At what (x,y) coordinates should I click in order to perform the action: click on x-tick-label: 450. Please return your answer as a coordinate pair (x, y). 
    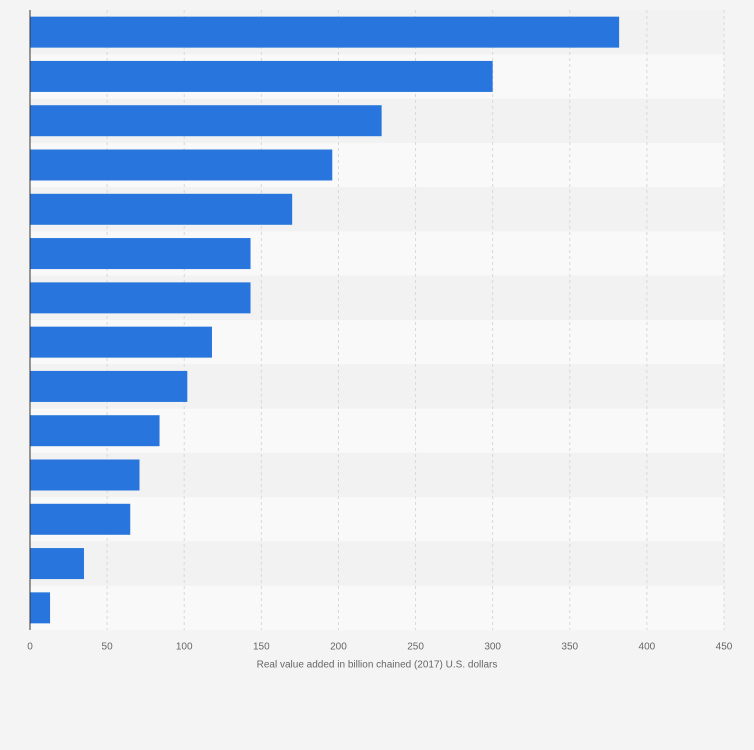
    Looking at the image, I should click on (724, 647).